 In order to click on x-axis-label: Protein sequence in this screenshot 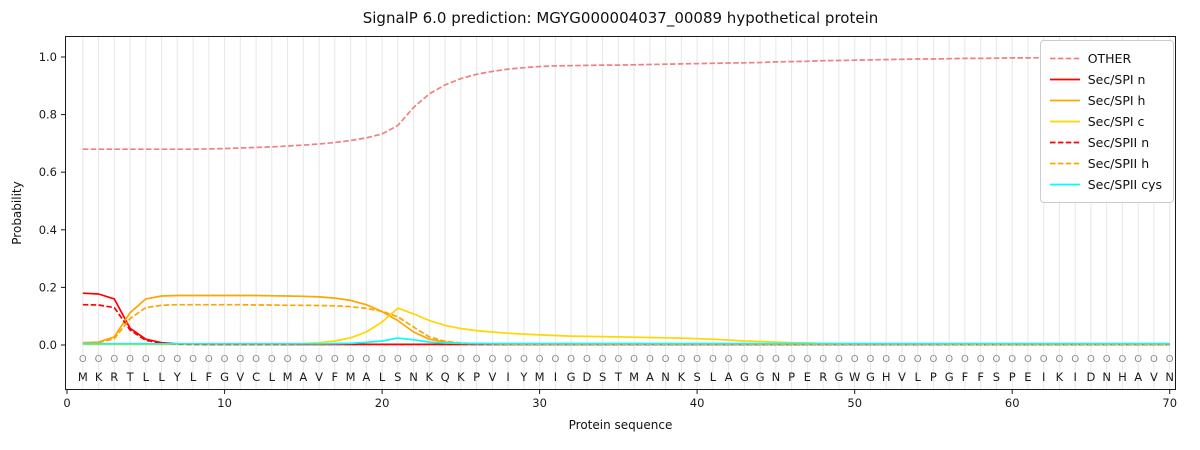, I will do `click(620, 425)`.